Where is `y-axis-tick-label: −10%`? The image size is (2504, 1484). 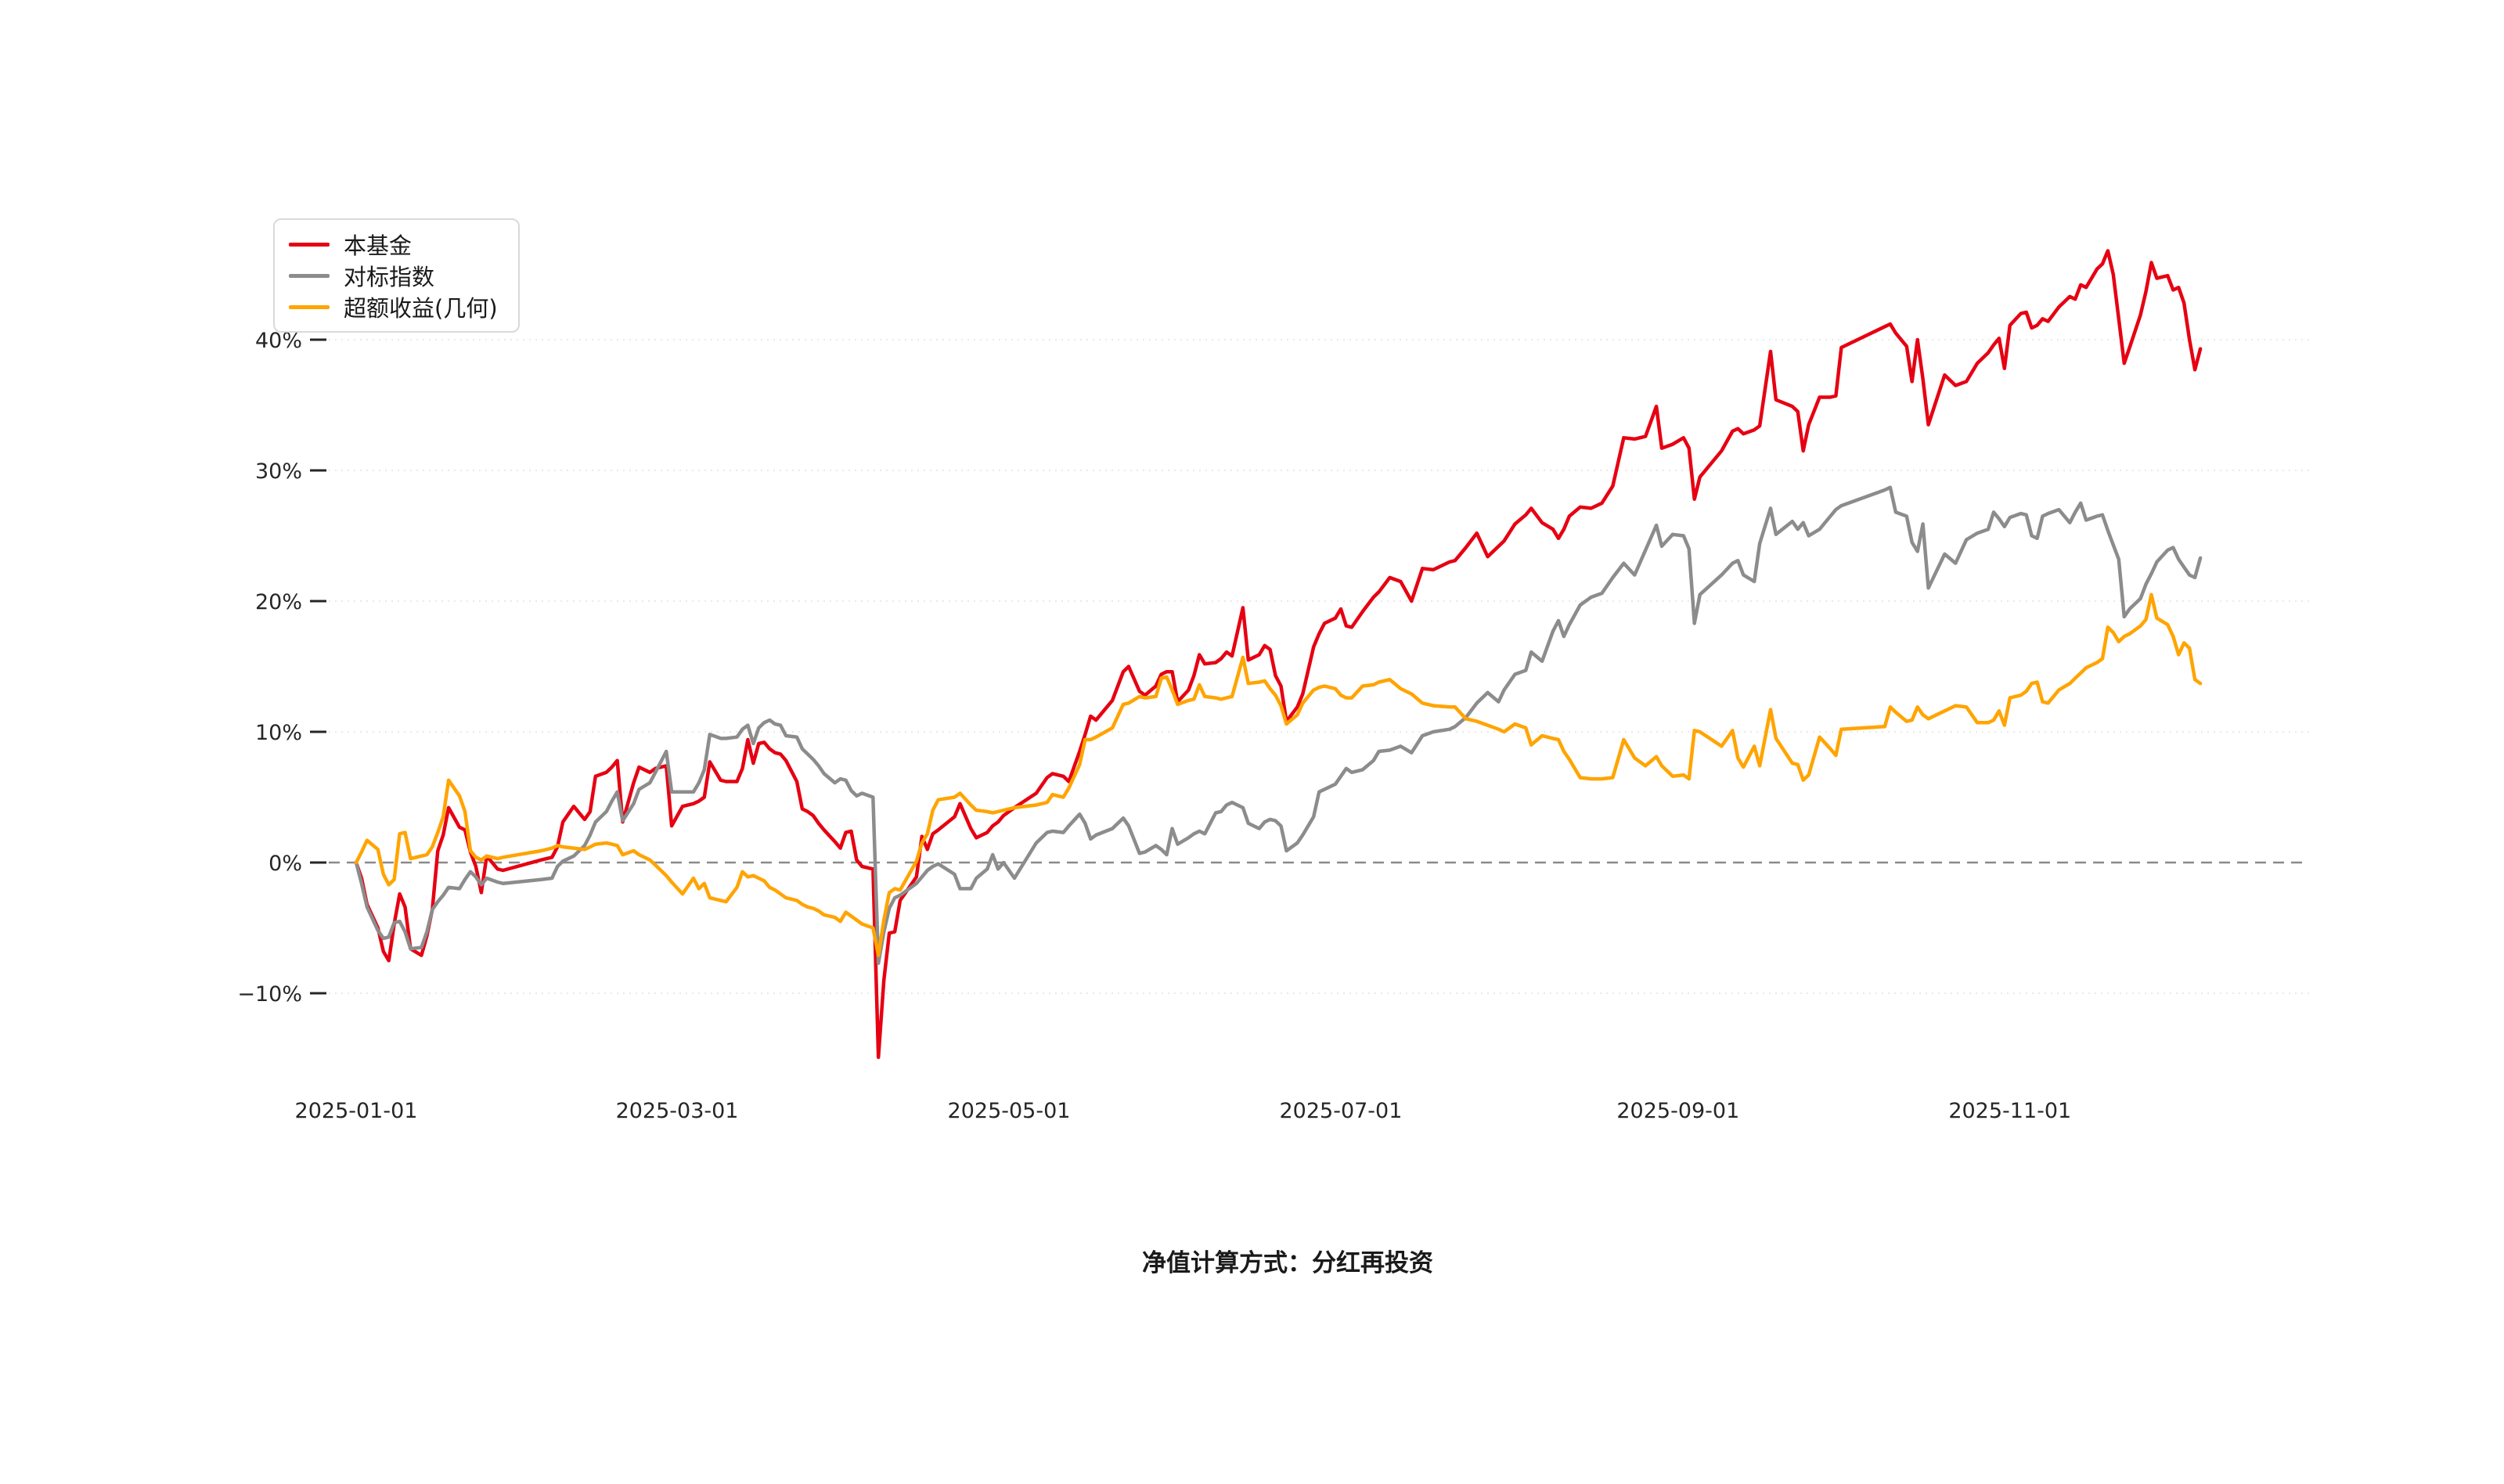 y-axis-tick-label: −10% is located at coordinates (269, 994).